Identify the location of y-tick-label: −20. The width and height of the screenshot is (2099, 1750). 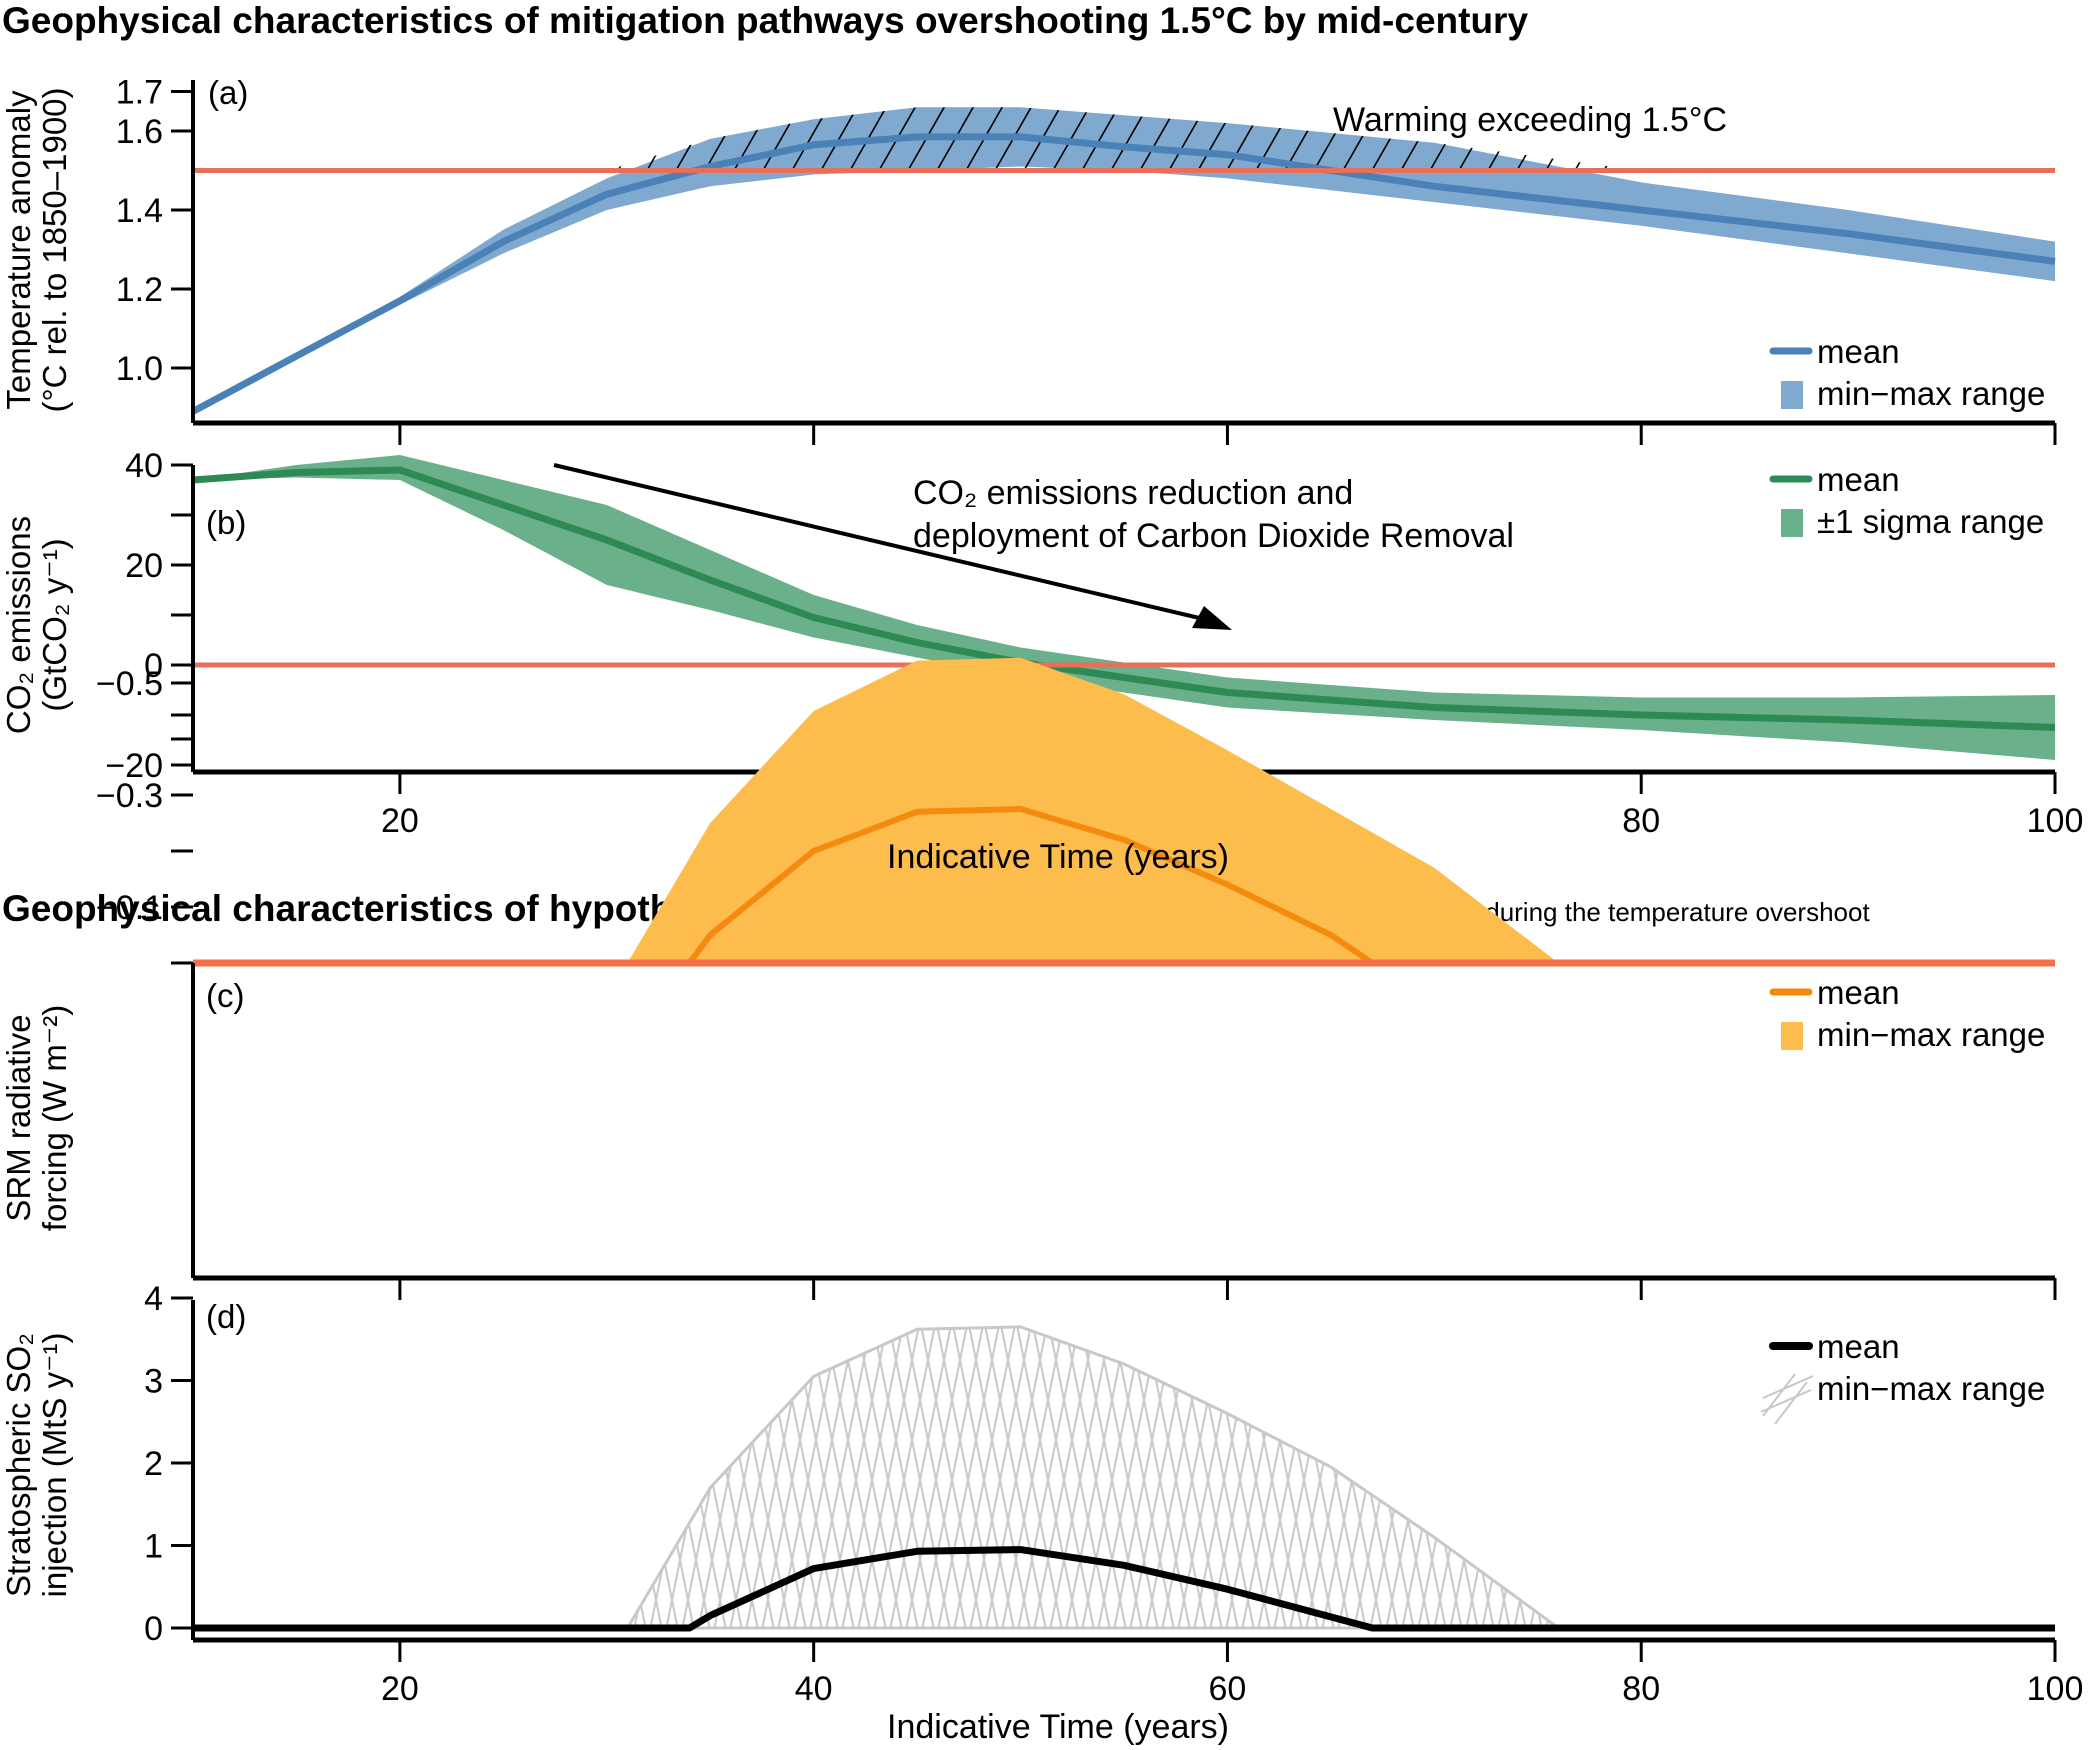
(134, 766).